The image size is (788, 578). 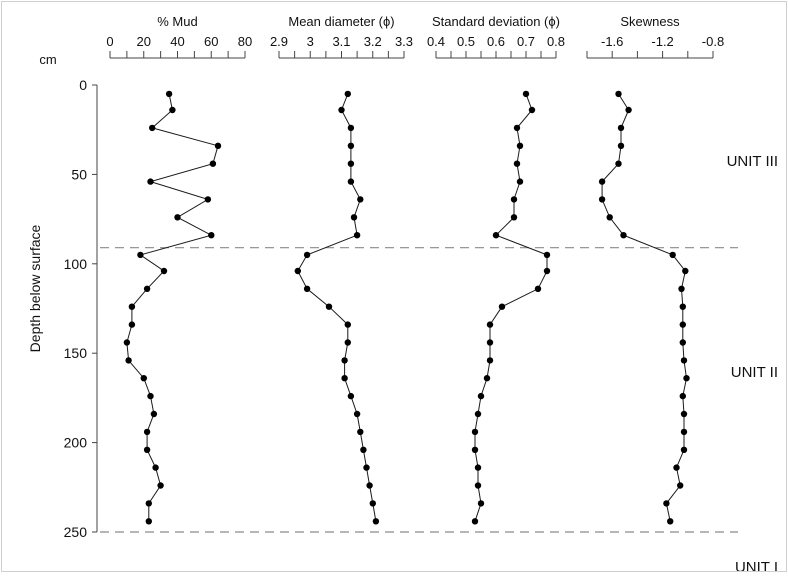 What do you see at coordinates (35, 288) in the screenshot?
I see `depth-axis-title: Depth below surface` at bounding box center [35, 288].